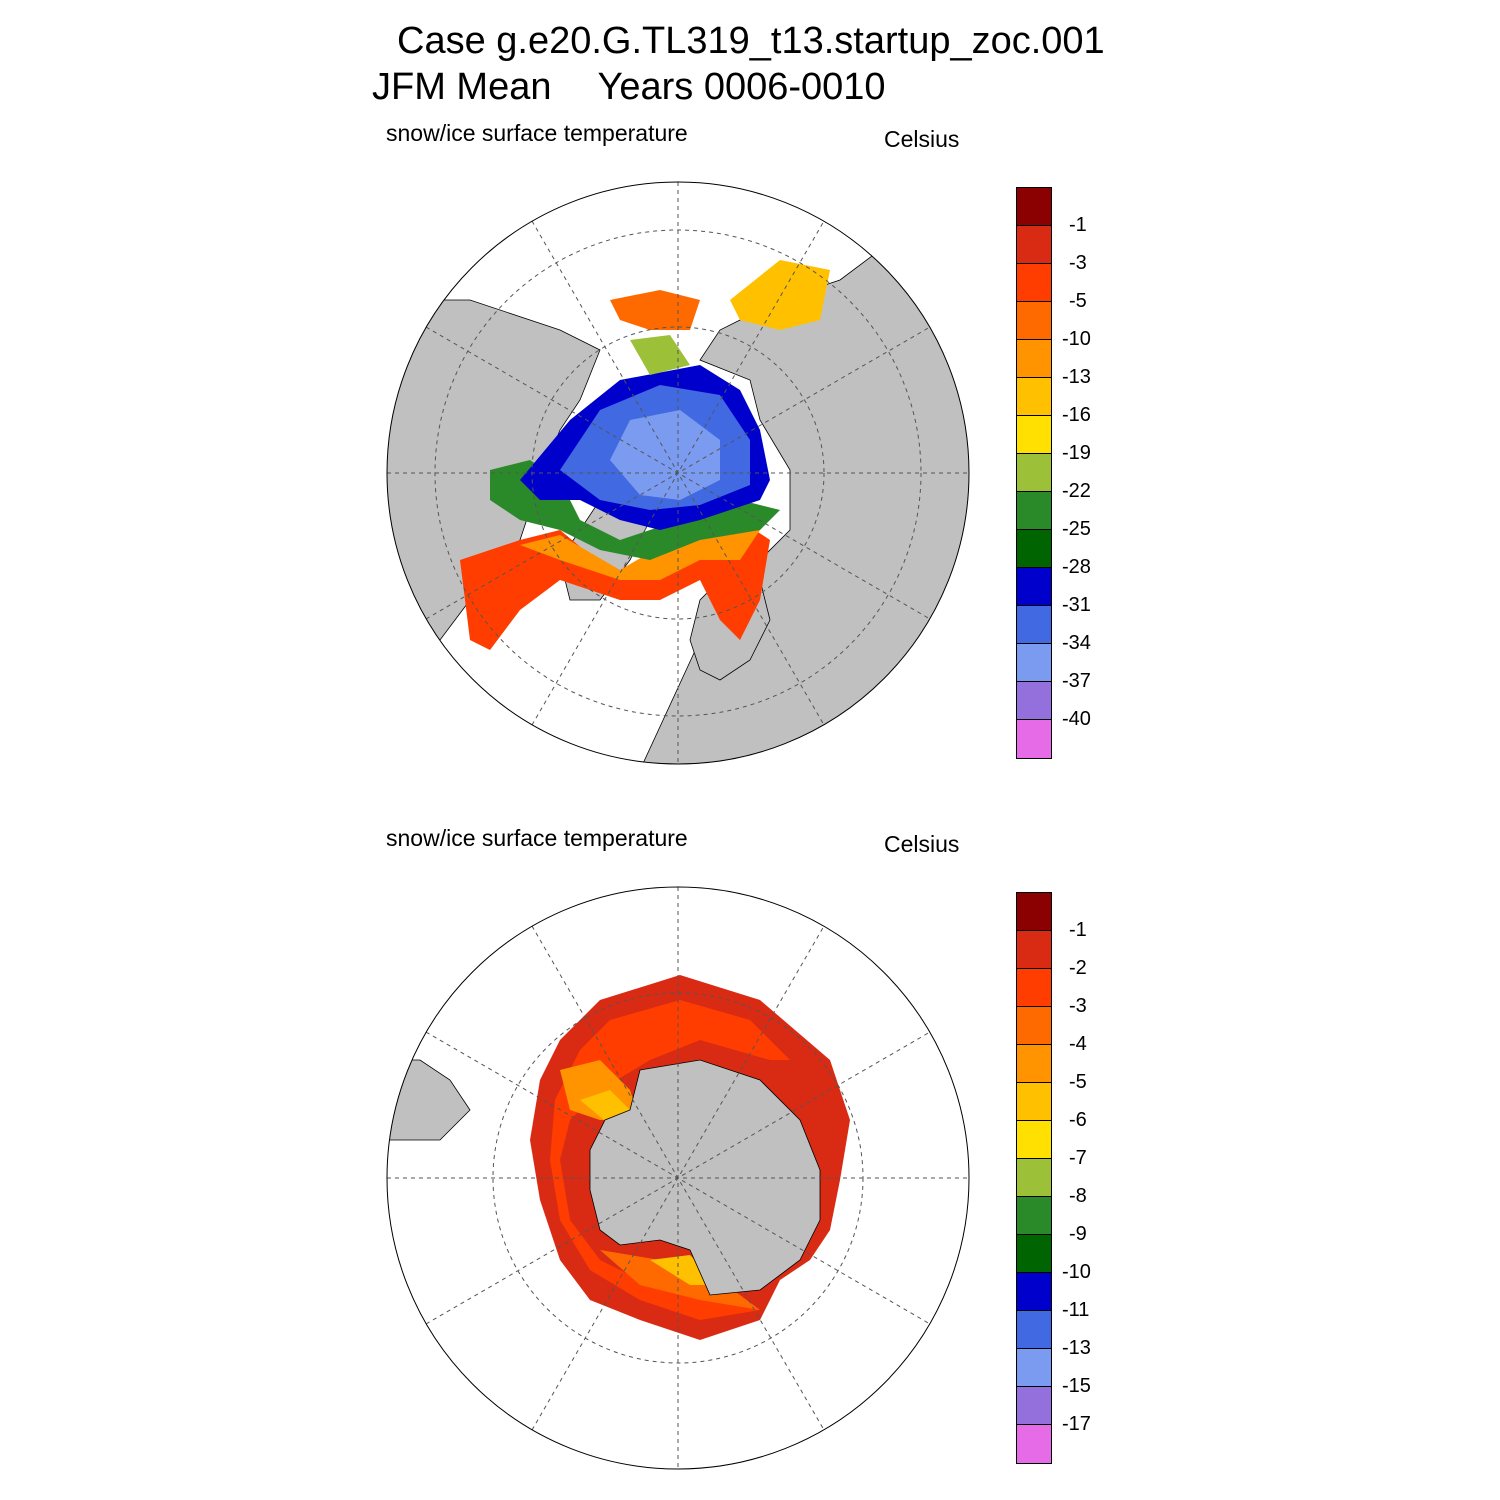 This screenshot has height=1500, width=1500. What do you see at coordinates (1076, 643) in the screenshot?
I see `cbar-tick: -34` at bounding box center [1076, 643].